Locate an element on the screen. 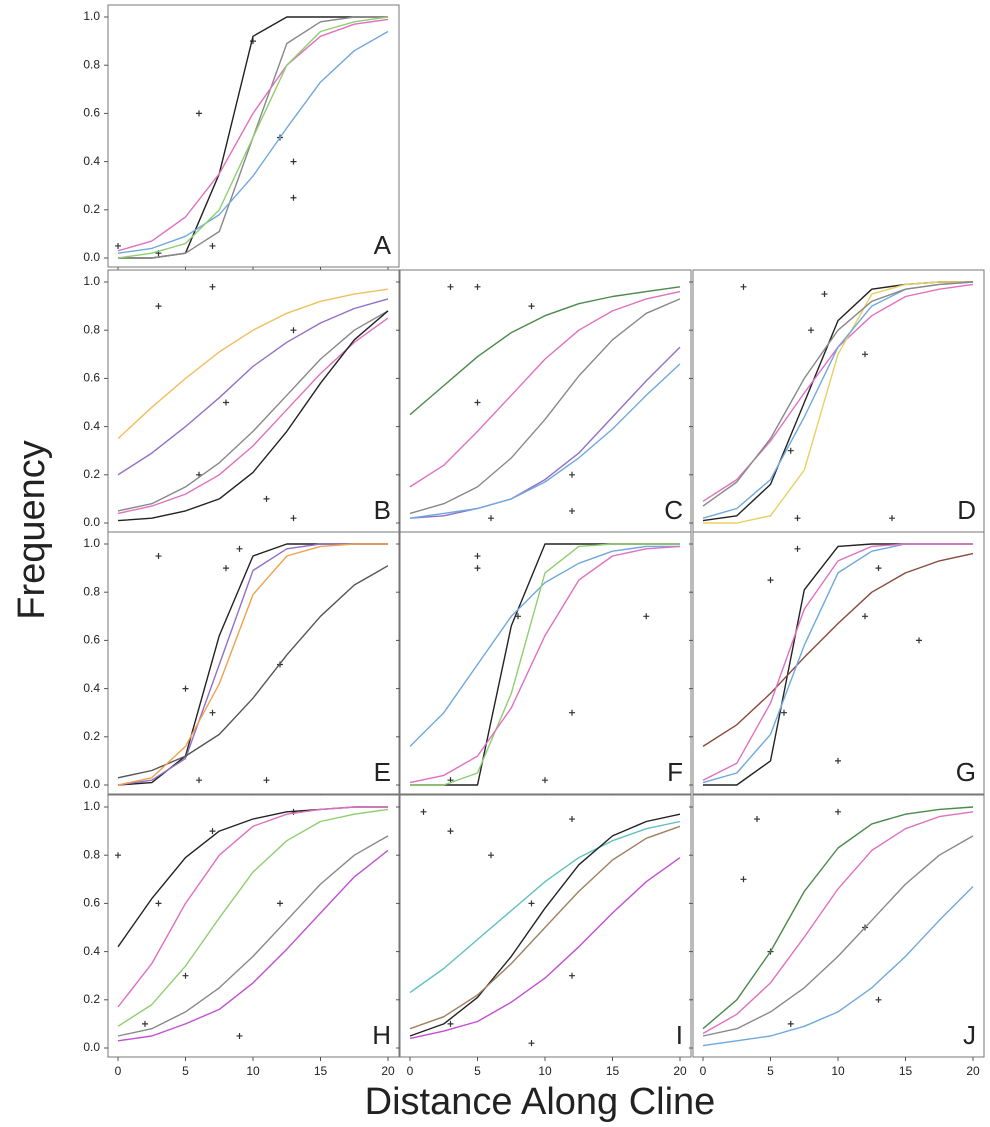  panel: 0.0 0.2 0.4 0.6 0.8 1.0 0 5 10 15 20 H is located at coordinates (241, 936).